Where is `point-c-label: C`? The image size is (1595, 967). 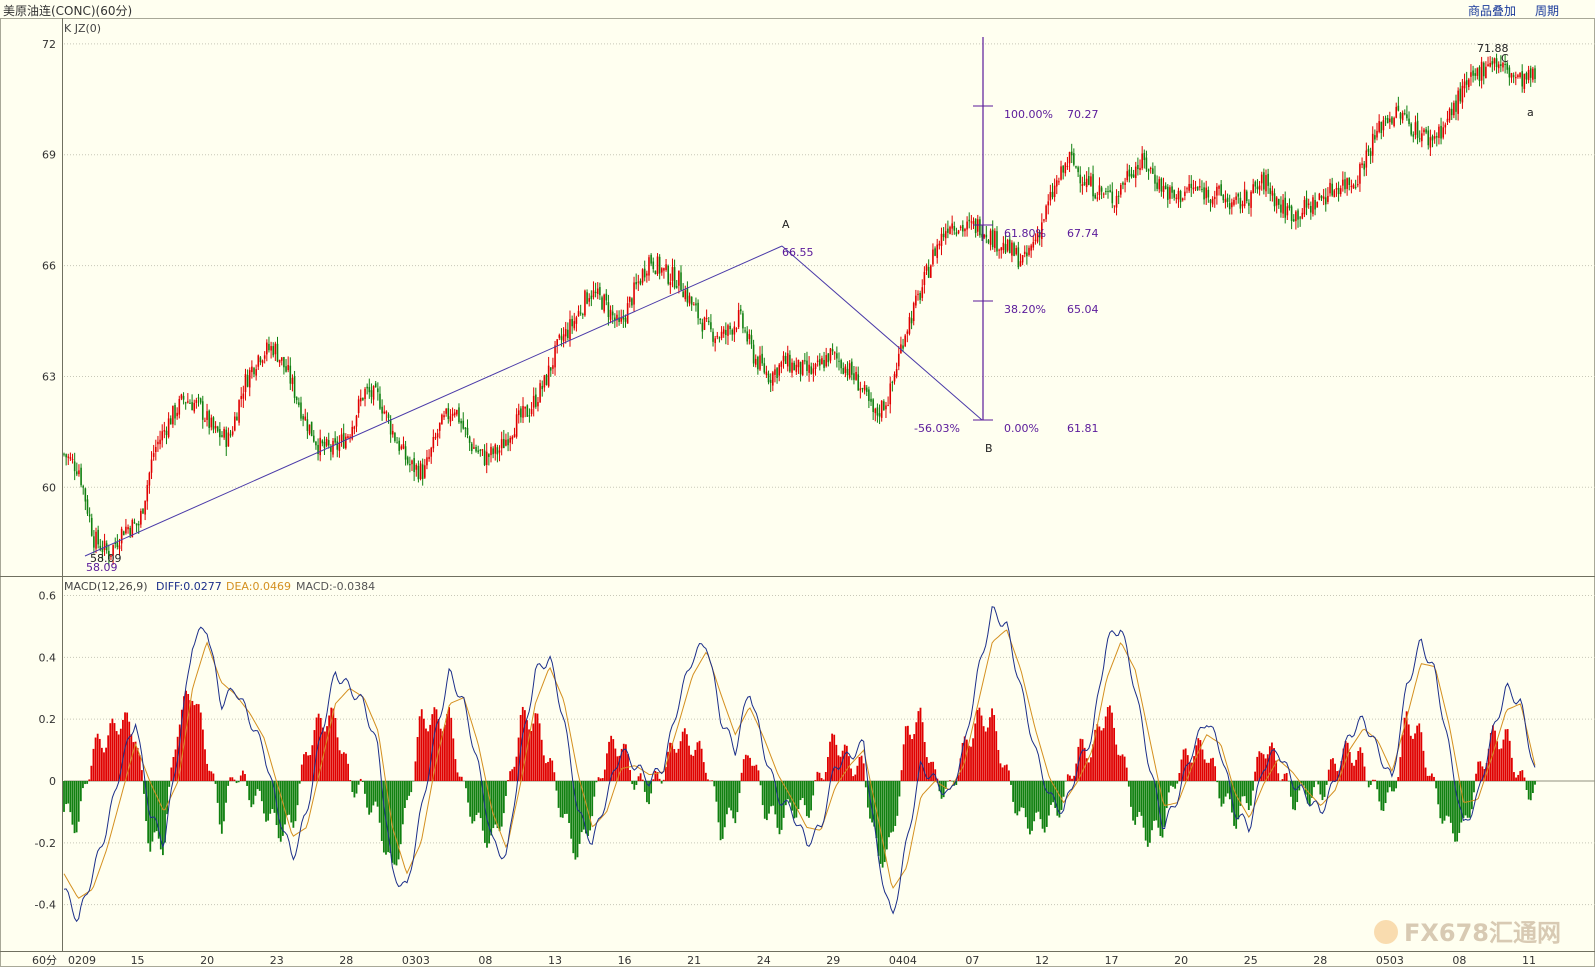 point-c-label: C is located at coordinates (1505, 58).